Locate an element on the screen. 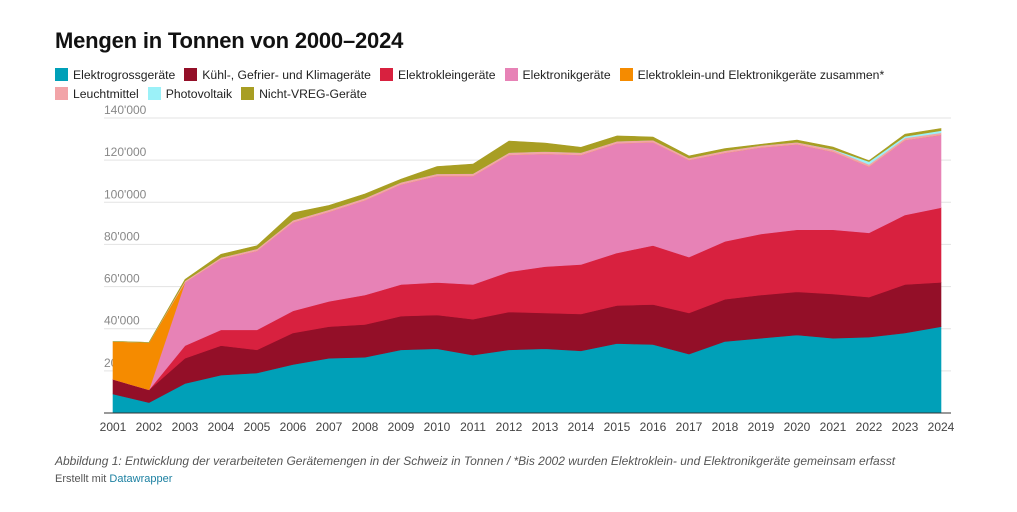 This screenshot has height=512, width=1017. legend-label: Nicht-VREG-Geräte is located at coordinates (313, 93).